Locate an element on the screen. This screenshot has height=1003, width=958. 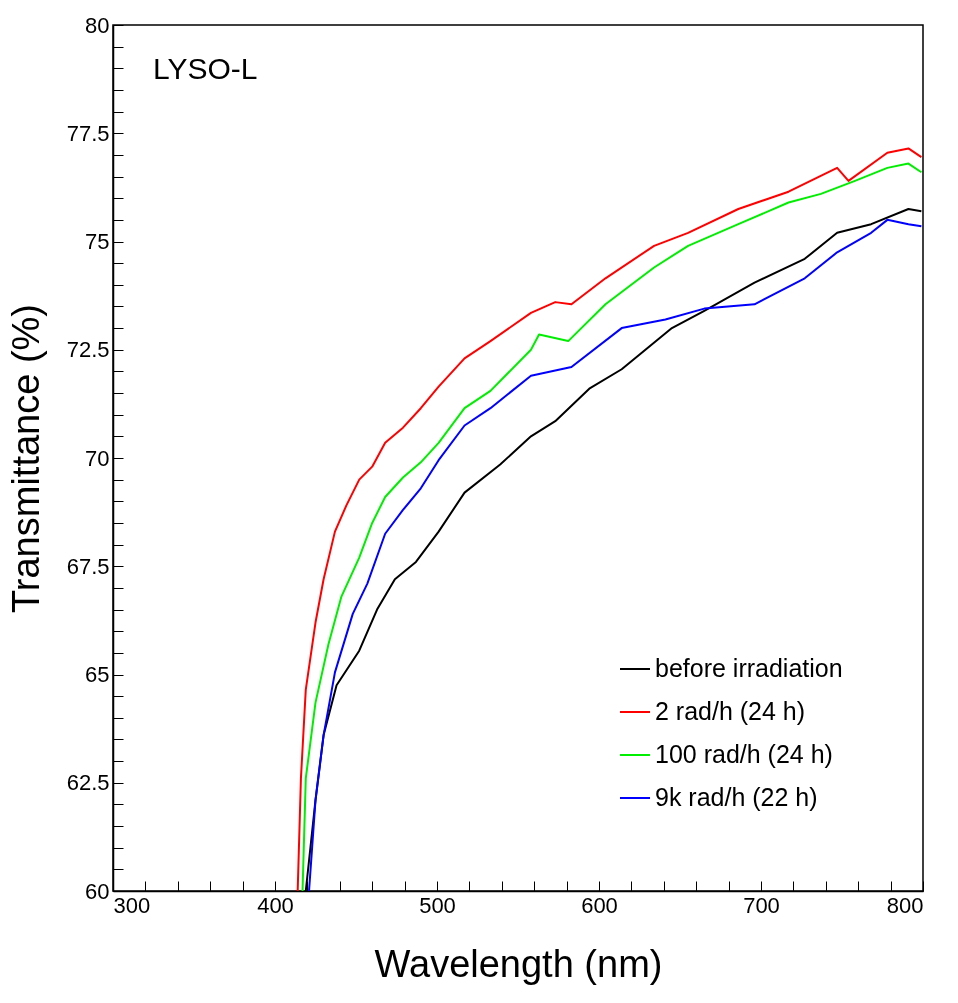
y-tick-label: 65 is located at coordinates (97, 674).